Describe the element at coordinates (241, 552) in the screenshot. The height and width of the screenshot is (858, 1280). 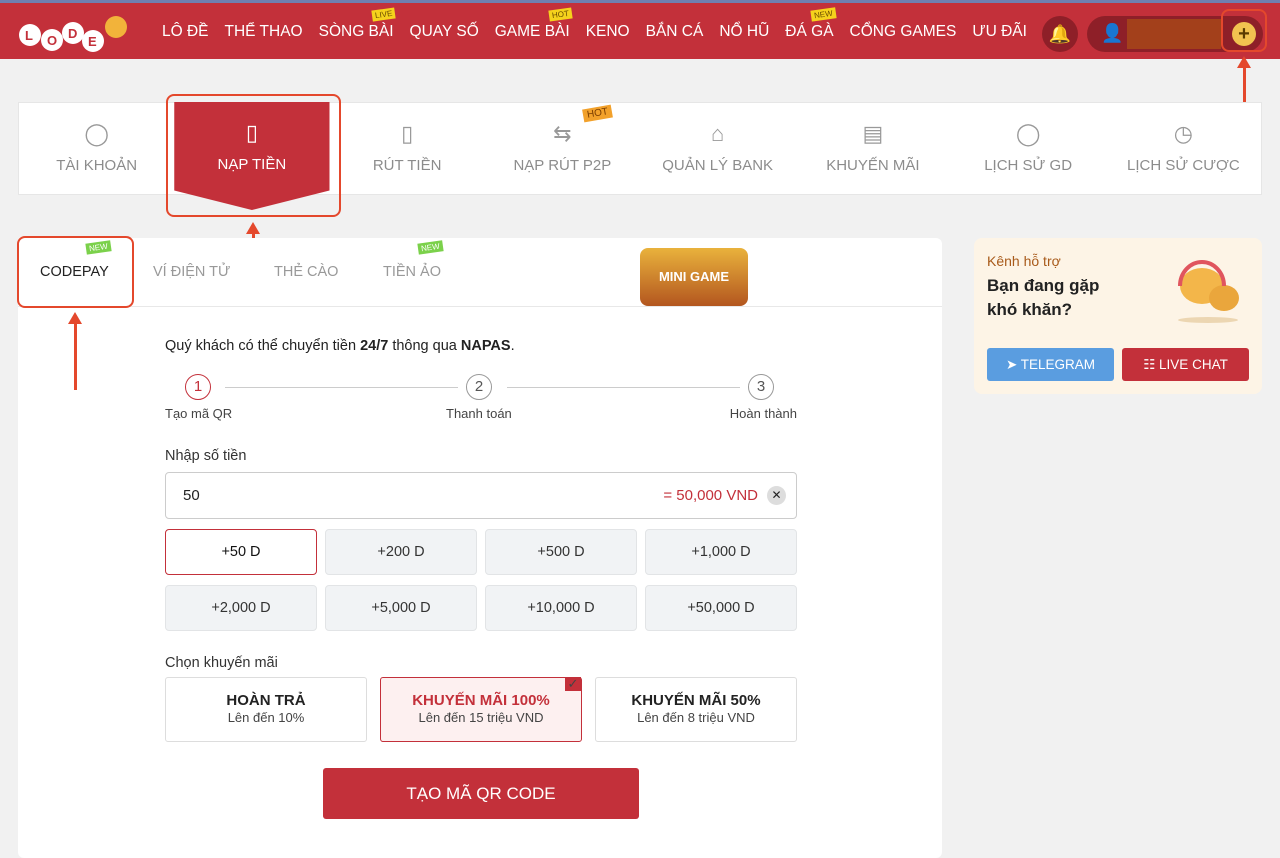
I see `quick-amount-button: +50 D` at that location.